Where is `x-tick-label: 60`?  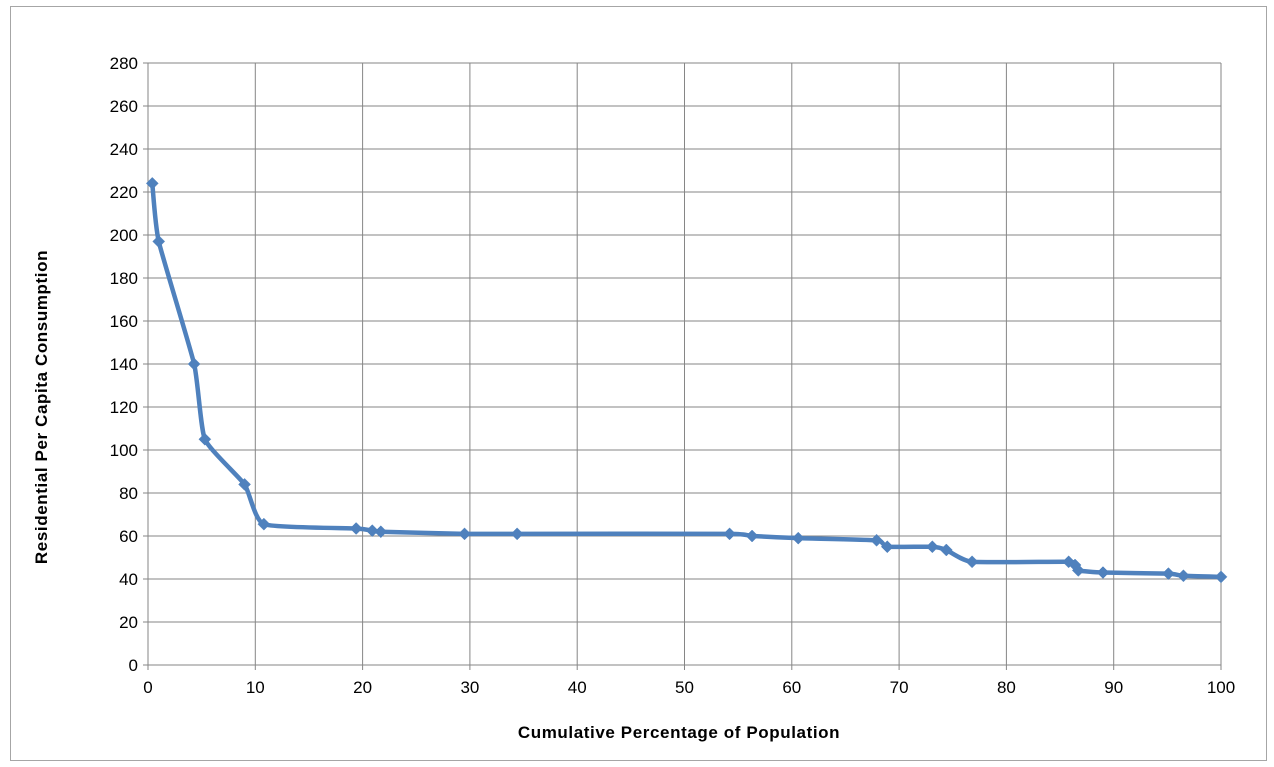 x-tick-label: 60 is located at coordinates (791, 687).